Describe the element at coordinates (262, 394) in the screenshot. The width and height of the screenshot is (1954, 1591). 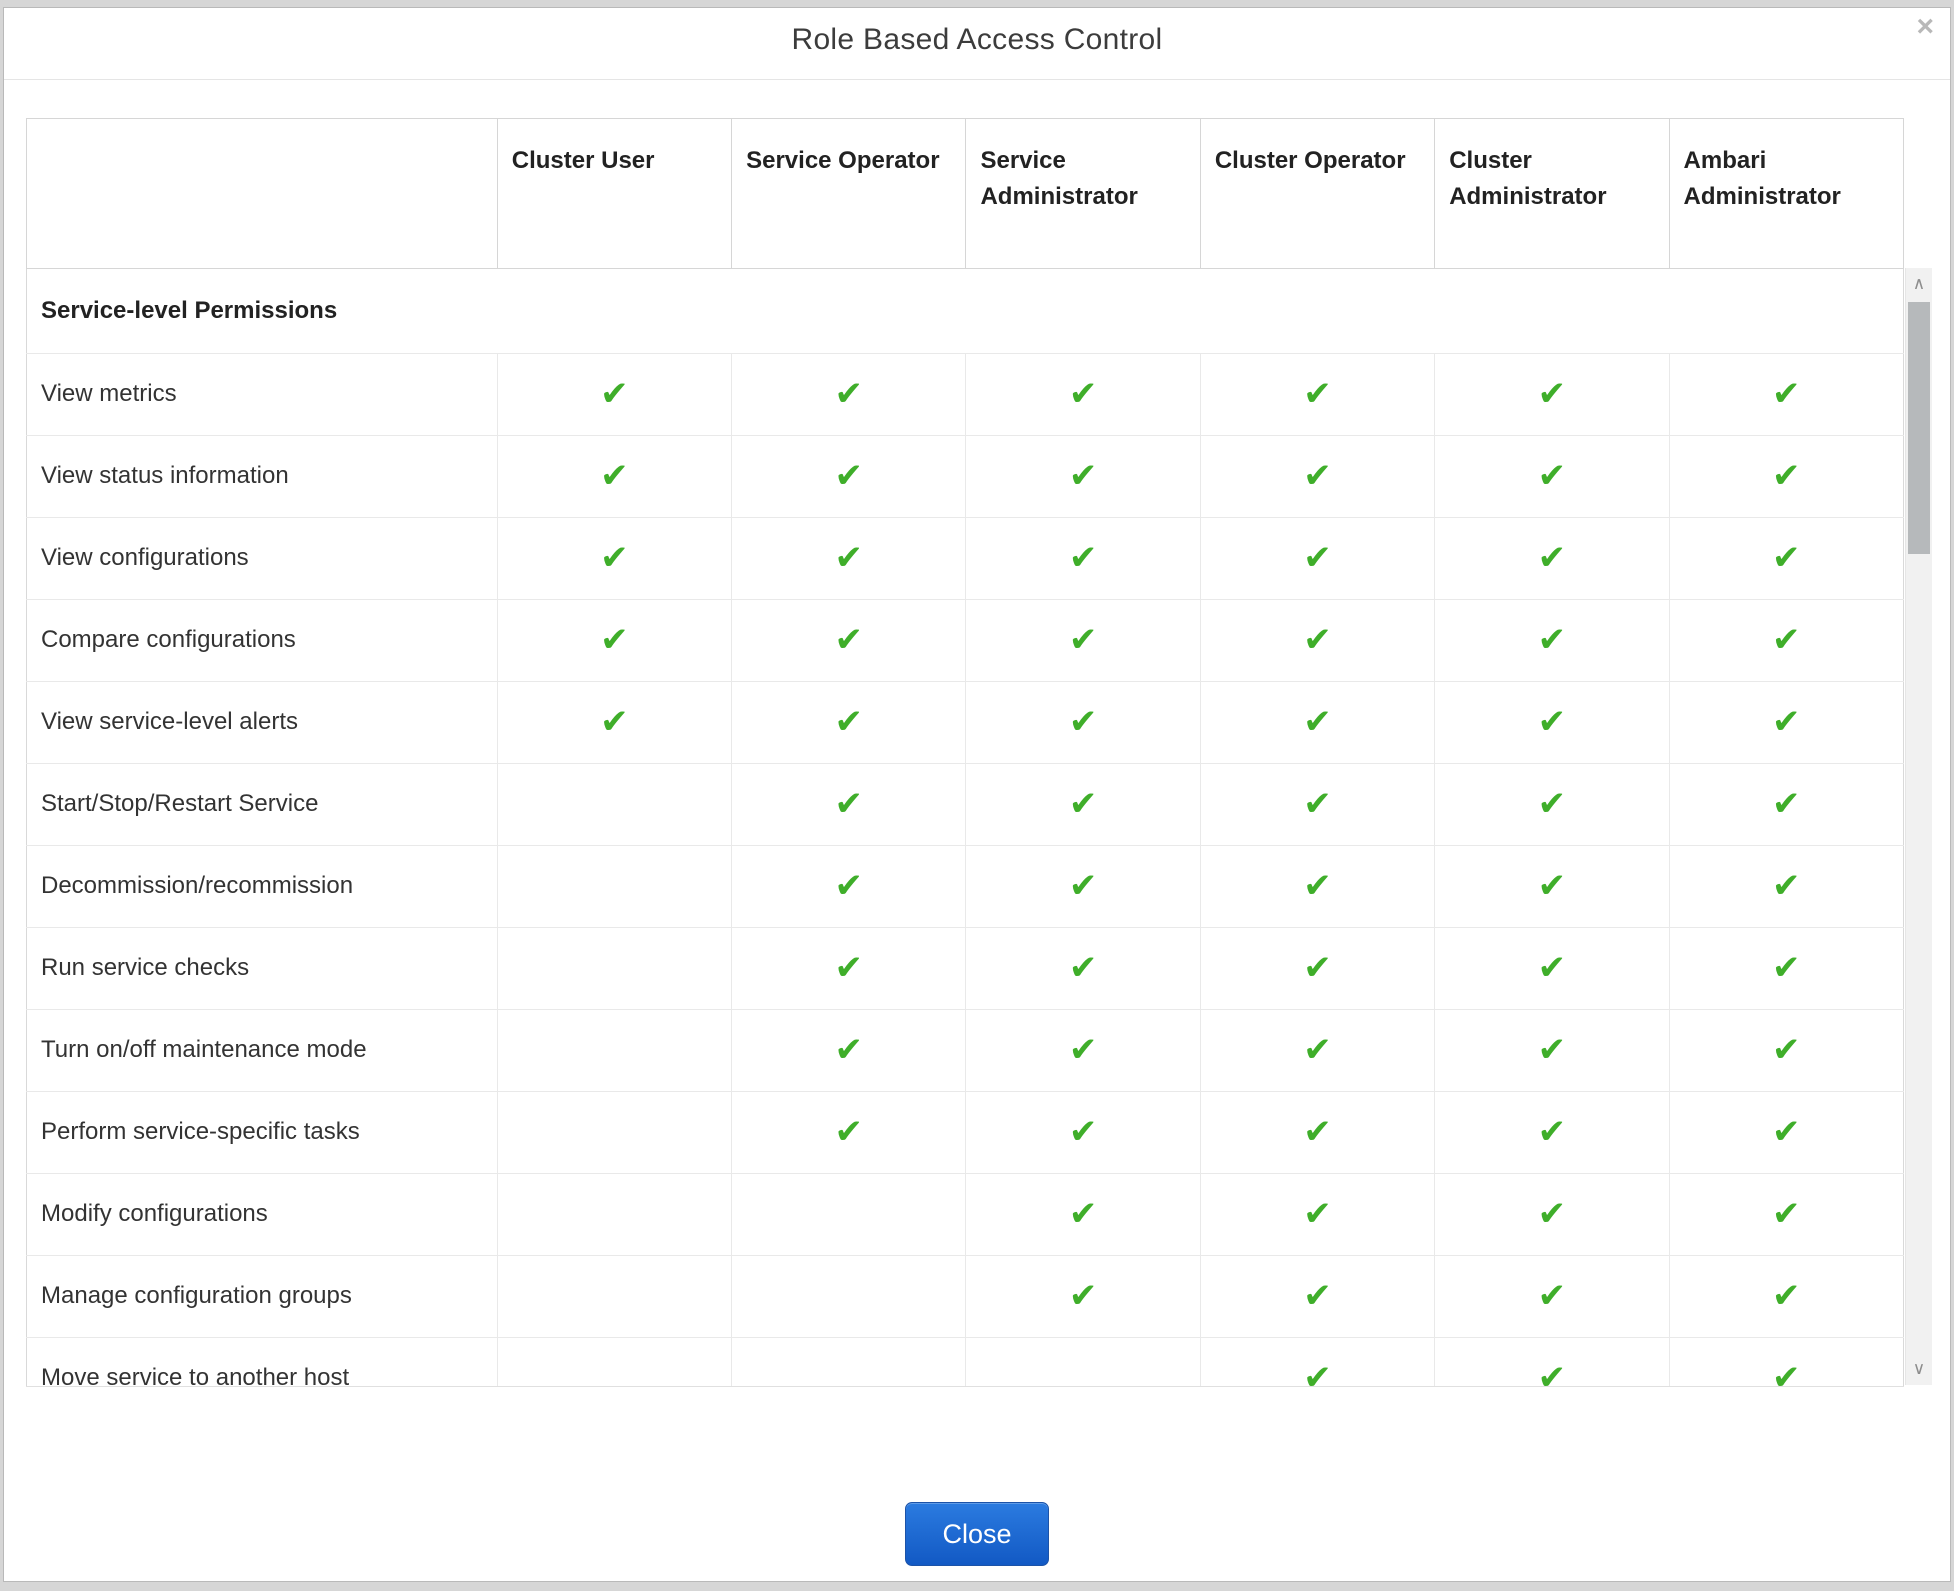
I see `permission-label: View metrics` at that location.